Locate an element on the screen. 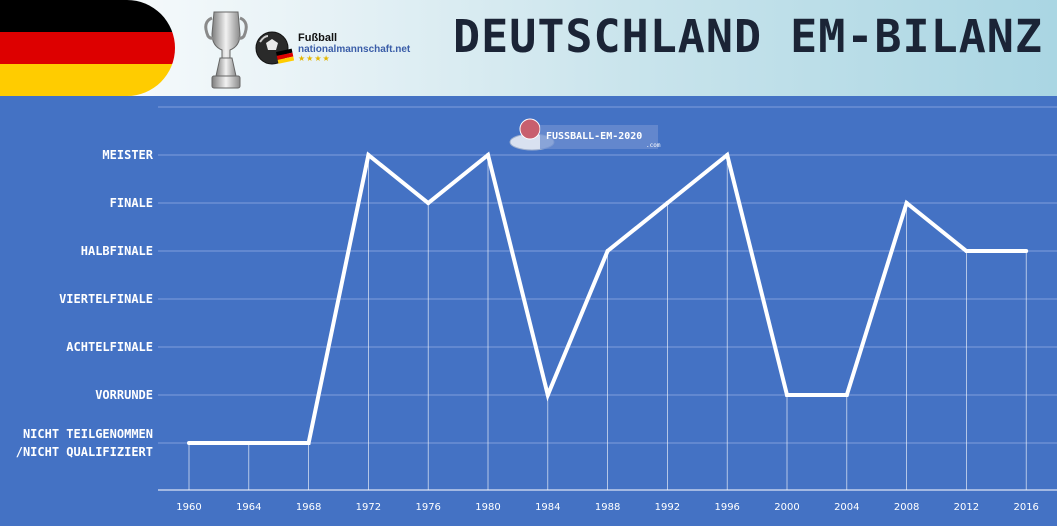 Image resolution: width=1057 pixels, height=526 pixels. site-logo: Fußball nationalmannschaft.net ★★★★ is located at coordinates (354, 48).